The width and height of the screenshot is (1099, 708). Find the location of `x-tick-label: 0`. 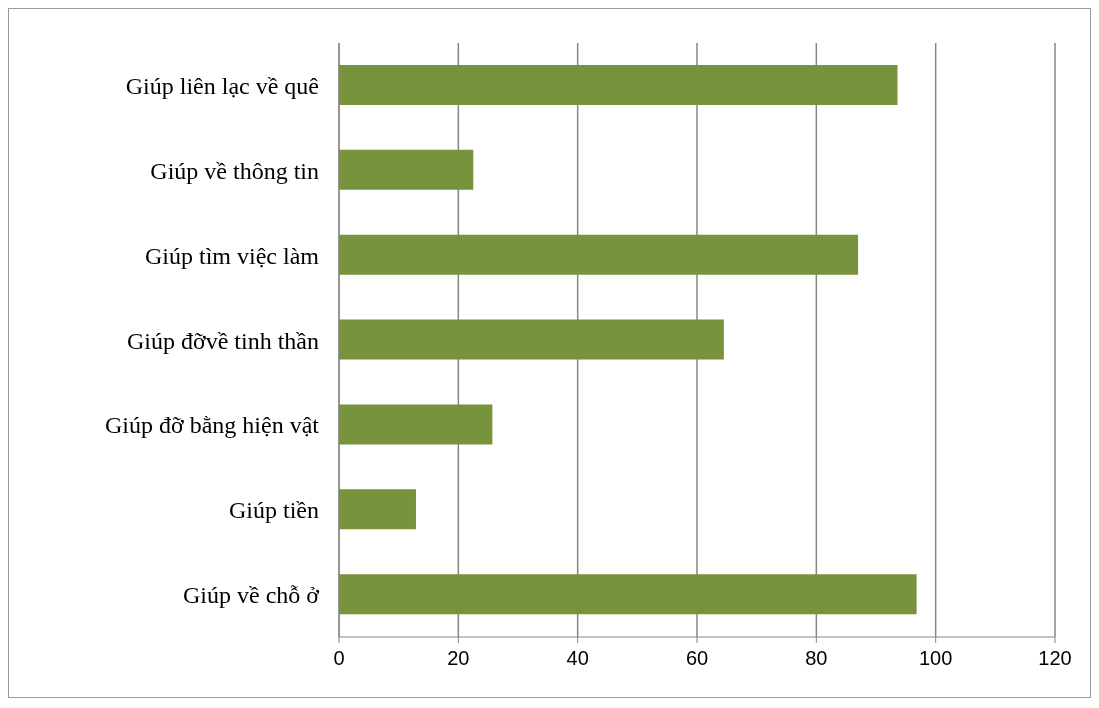

x-tick-label: 0 is located at coordinates (339, 658).